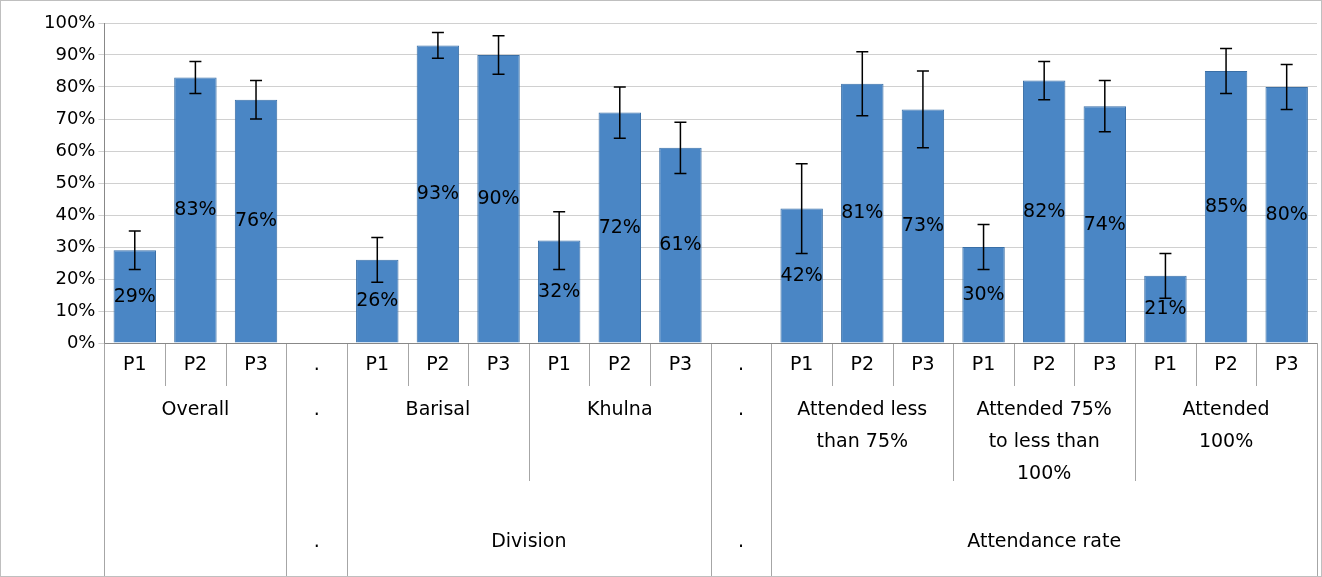 This screenshot has height=577, width=1322. I want to click on data-label: 30%, so click(983, 292).